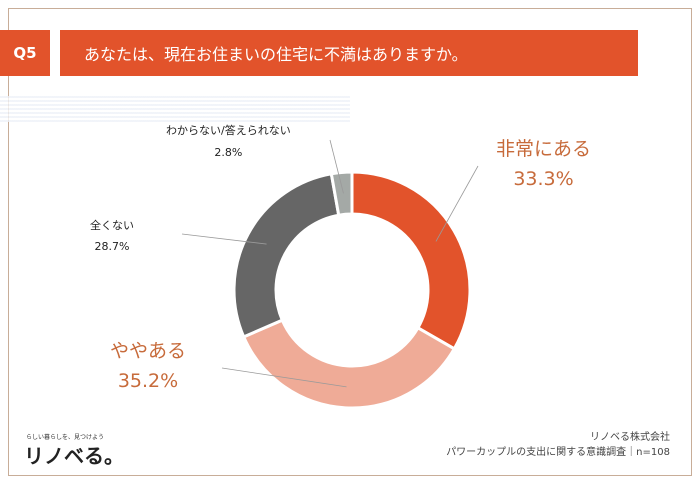 This screenshot has height=484, width=700. What do you see at coordinates (349, 53) in the screenshot?
I see `question-title: あなたは、現在お住まいの住宅に不満はありますか。` at bounding box center [349, 53].